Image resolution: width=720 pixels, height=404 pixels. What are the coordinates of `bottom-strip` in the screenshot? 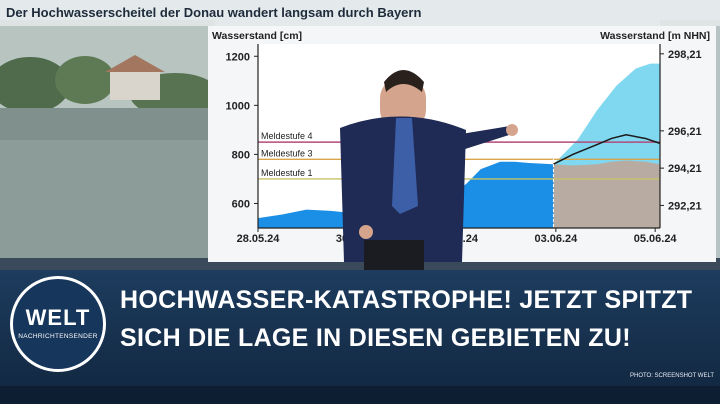 It's located at (360, 395).